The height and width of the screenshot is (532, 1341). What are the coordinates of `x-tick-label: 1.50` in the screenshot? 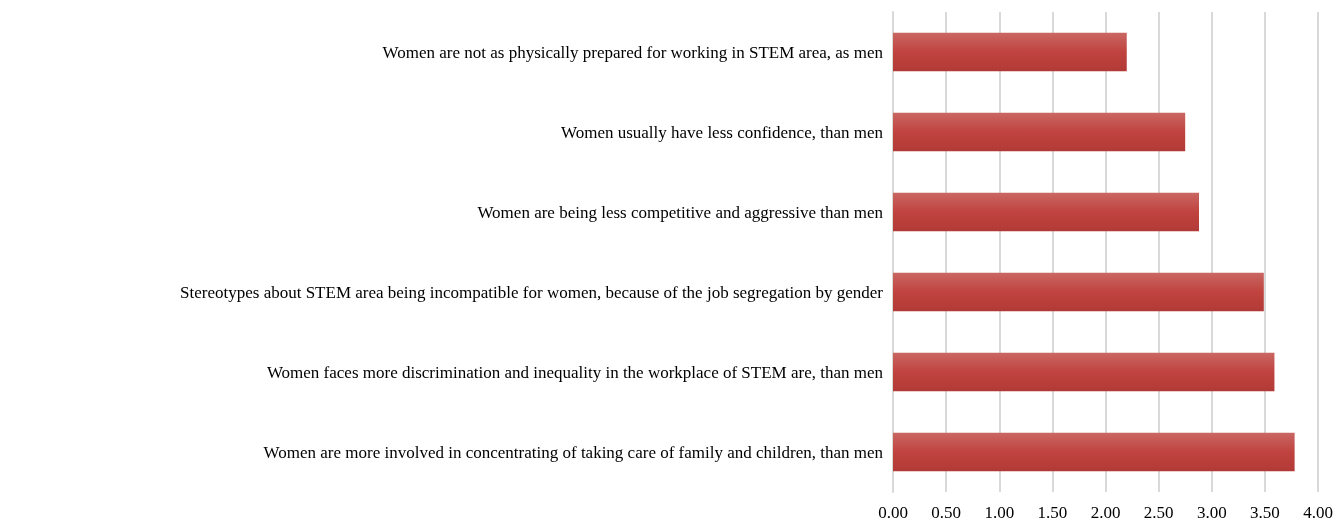 It's located at (1052, 512).